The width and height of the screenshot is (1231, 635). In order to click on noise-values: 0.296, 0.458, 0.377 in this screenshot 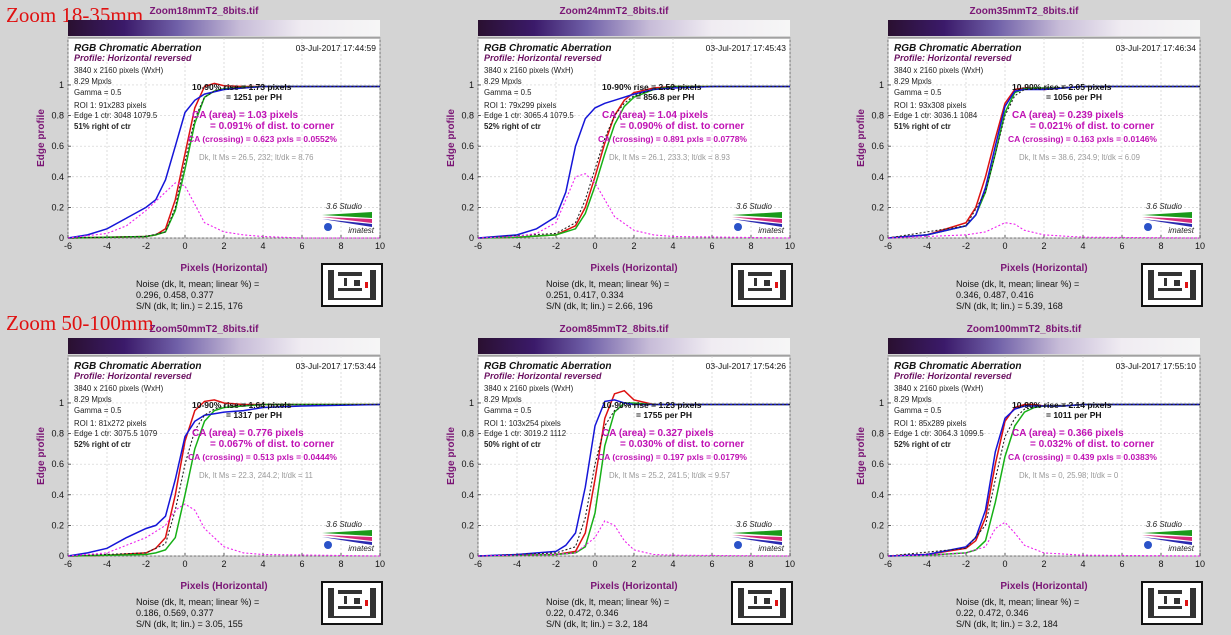, I will do `click(175, 295)`.